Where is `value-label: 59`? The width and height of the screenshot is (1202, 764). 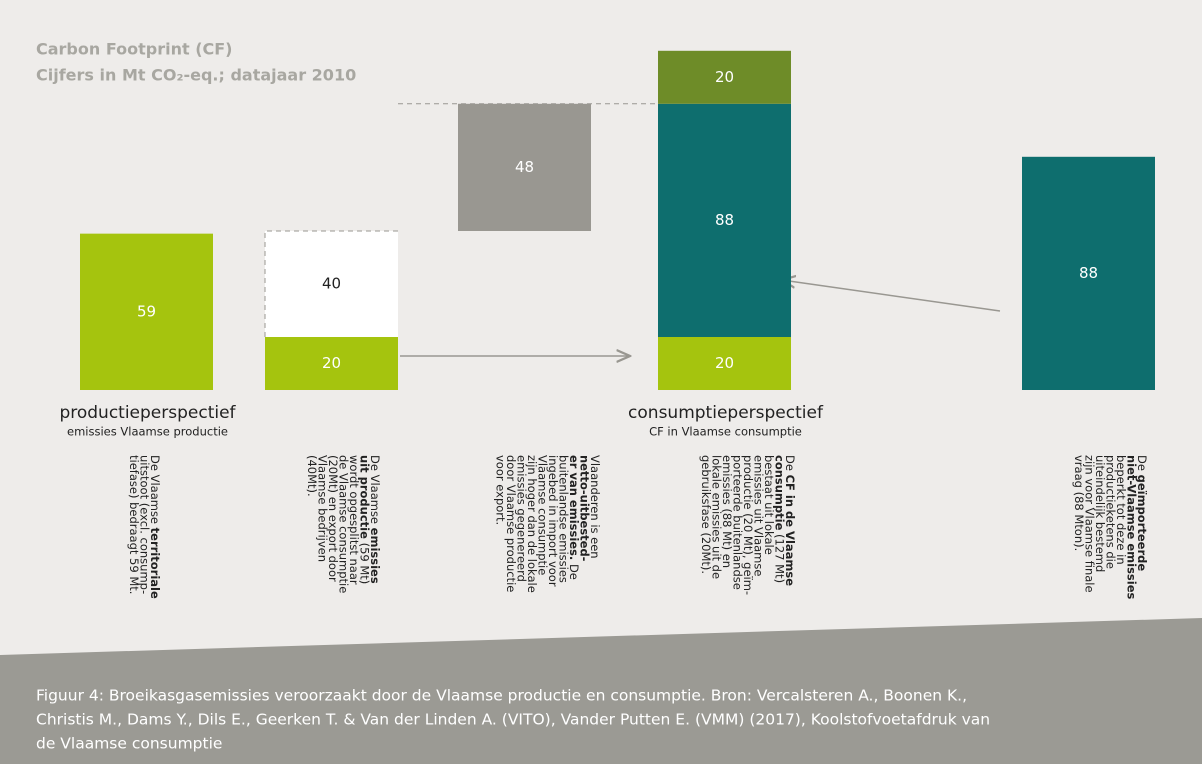
value-label: 59 is located at coordinates (146, 311).